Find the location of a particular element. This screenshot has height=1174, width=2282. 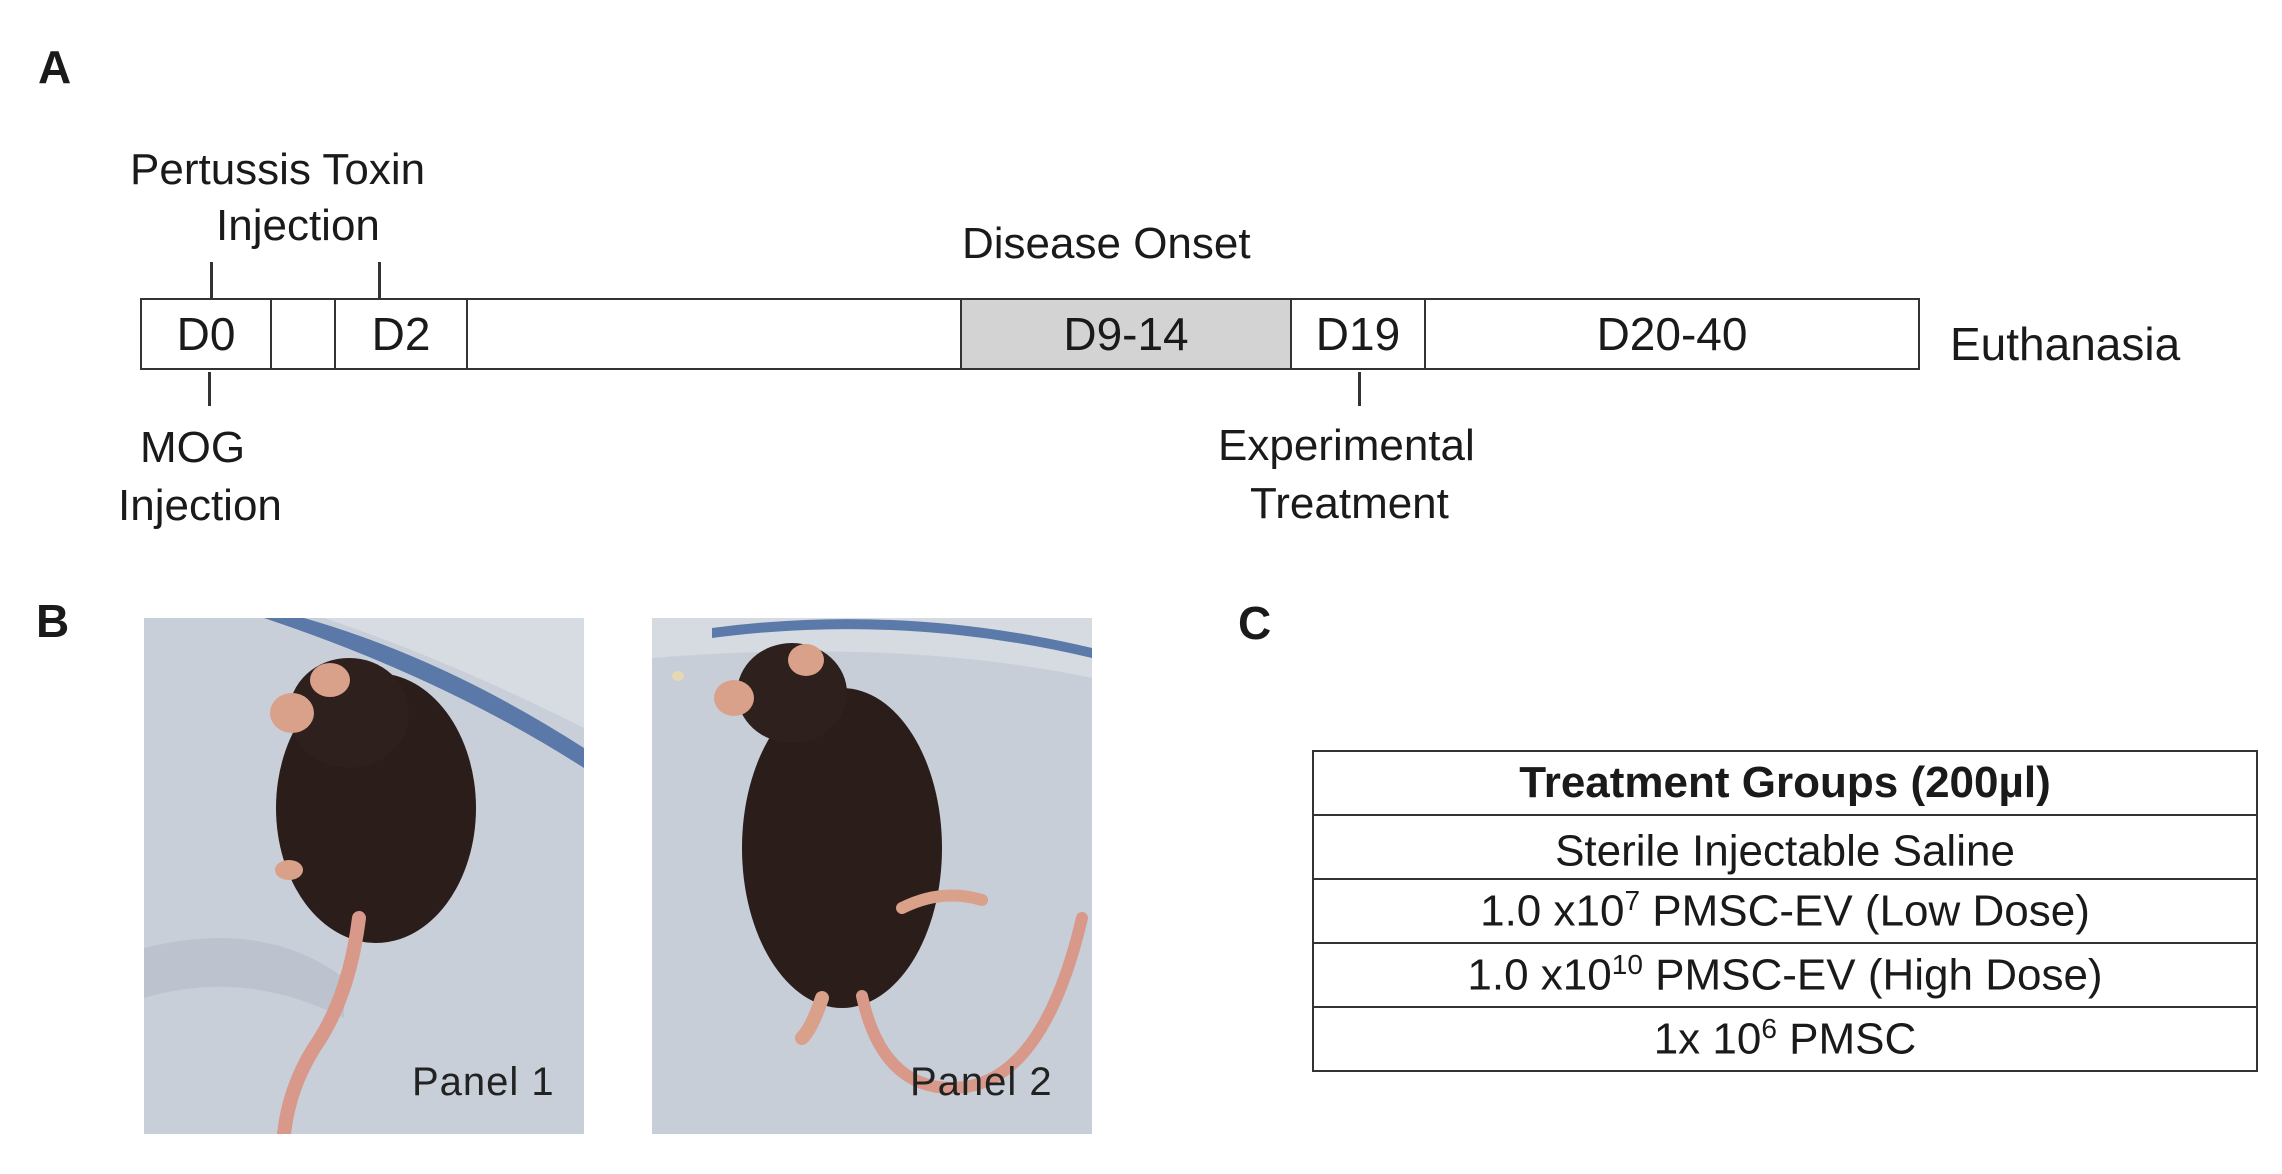

table-cell: 1.0 x1010 PMSC-EV (High Dose) is located at coordinates (1785, 975).